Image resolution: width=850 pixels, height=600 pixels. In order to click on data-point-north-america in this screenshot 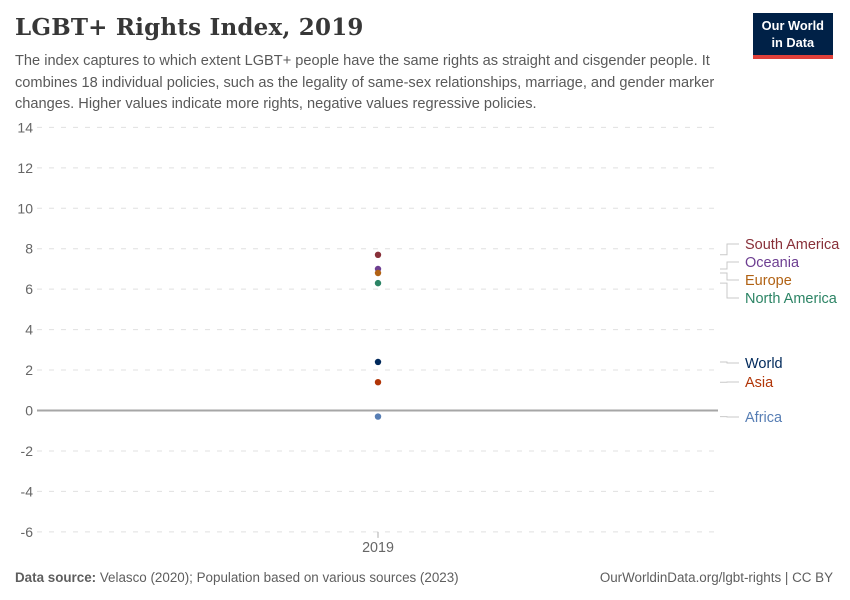, I will do `click(378, 283)`.